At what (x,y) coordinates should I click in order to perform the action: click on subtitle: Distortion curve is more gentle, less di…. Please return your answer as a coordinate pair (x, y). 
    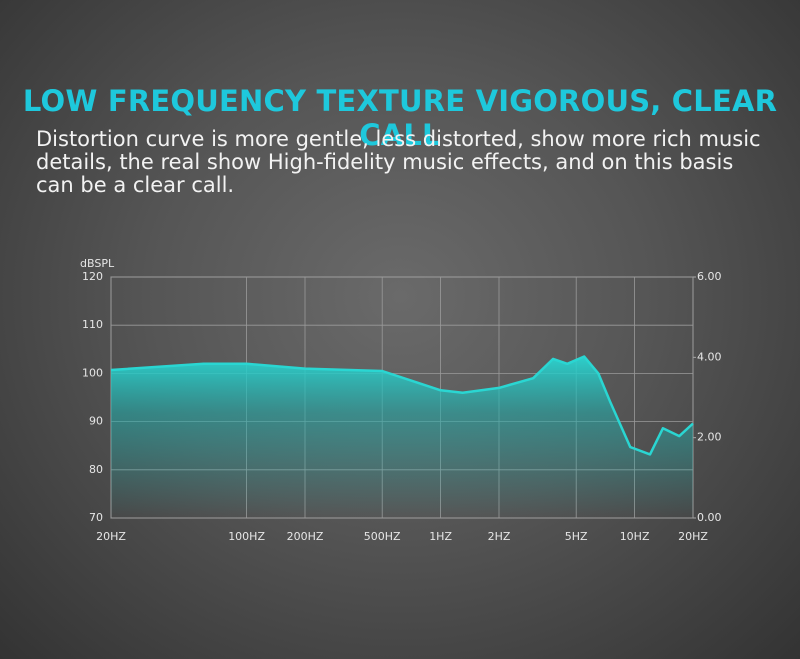
    Looking at the image, I should click on (398, 162).